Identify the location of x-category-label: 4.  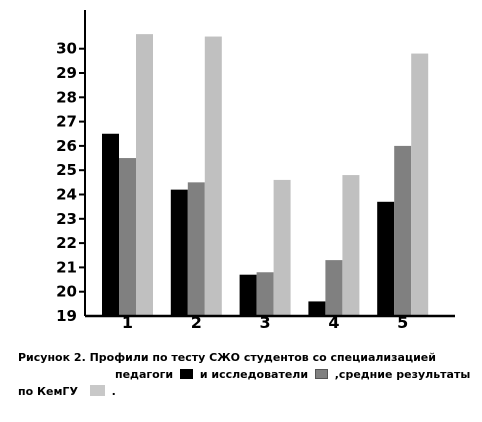
(333, 321).